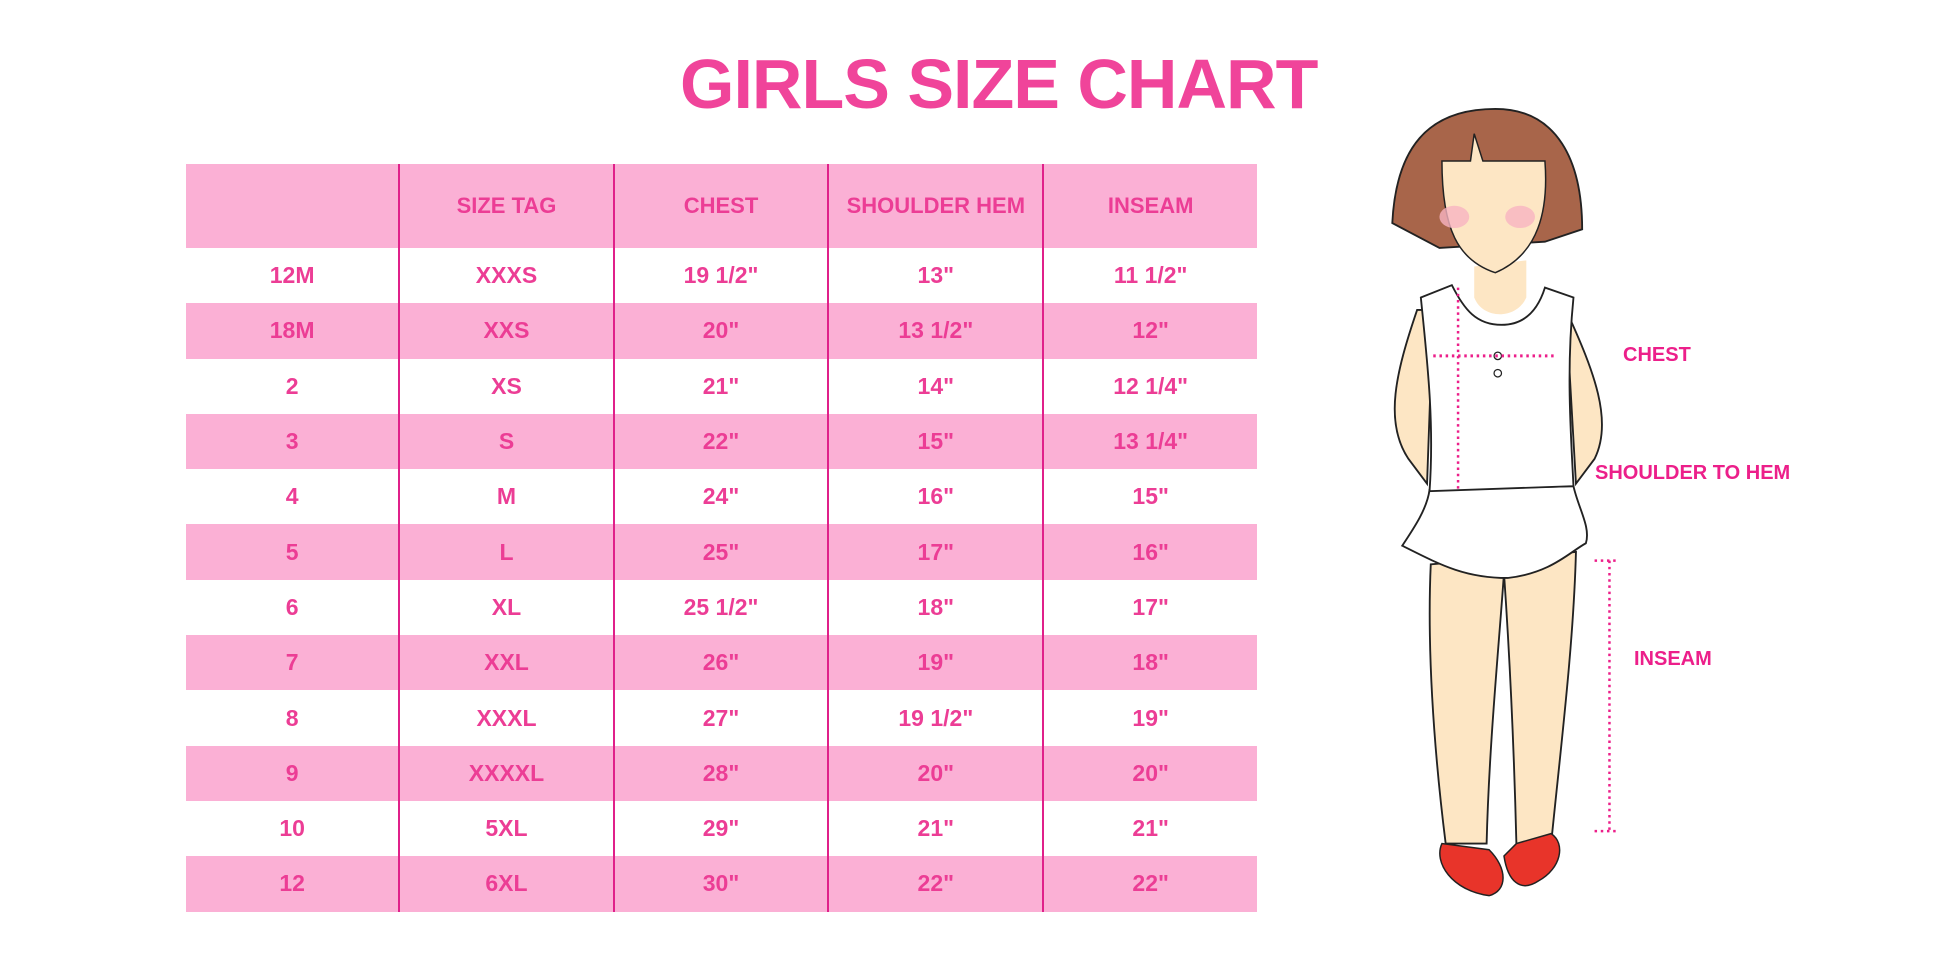 Image resolution: width=1946 pixels, height=973 pixels. What do you see at coordinates (1532, 859) in the screenshot?
I see `right-shoe` at bounding box center [1532, 859].